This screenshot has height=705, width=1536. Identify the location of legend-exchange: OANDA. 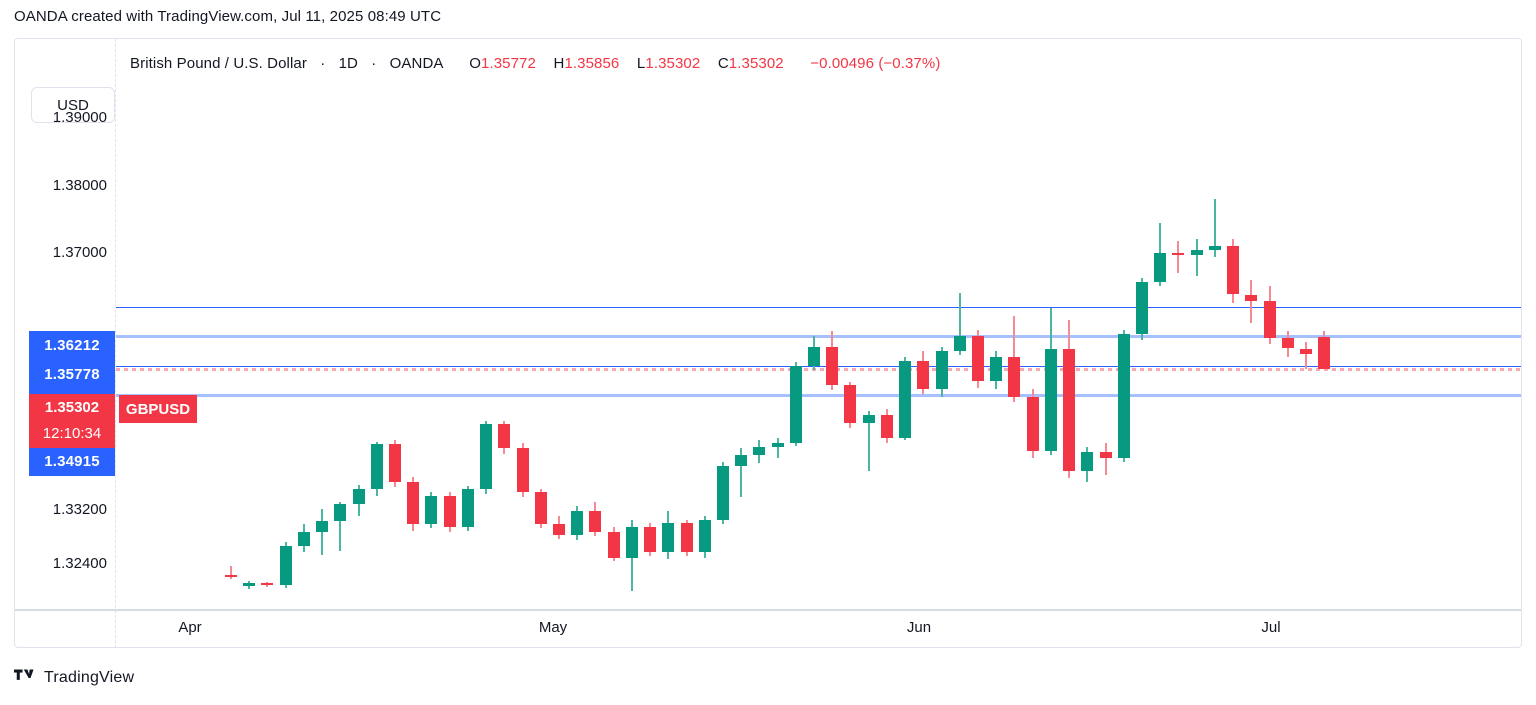
(416, 63).